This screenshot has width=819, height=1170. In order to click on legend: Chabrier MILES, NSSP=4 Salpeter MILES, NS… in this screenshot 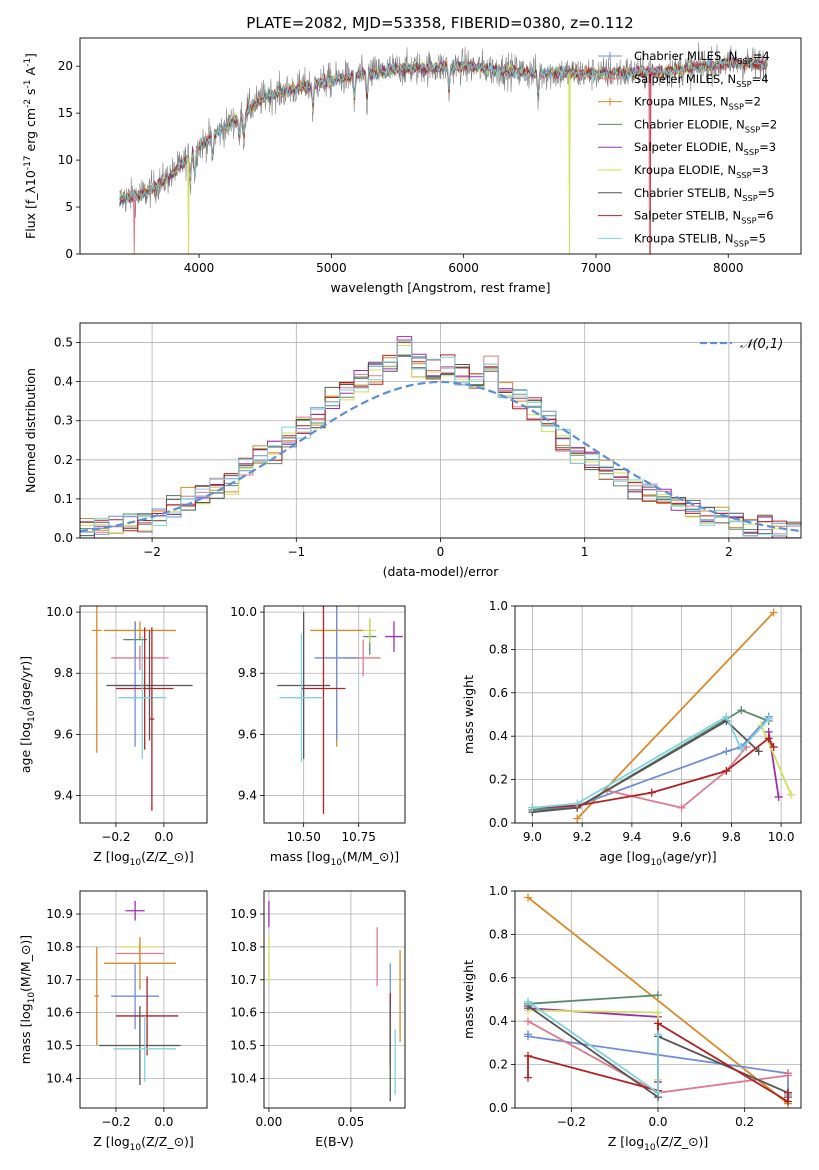, I will do `click(687, 148)`.